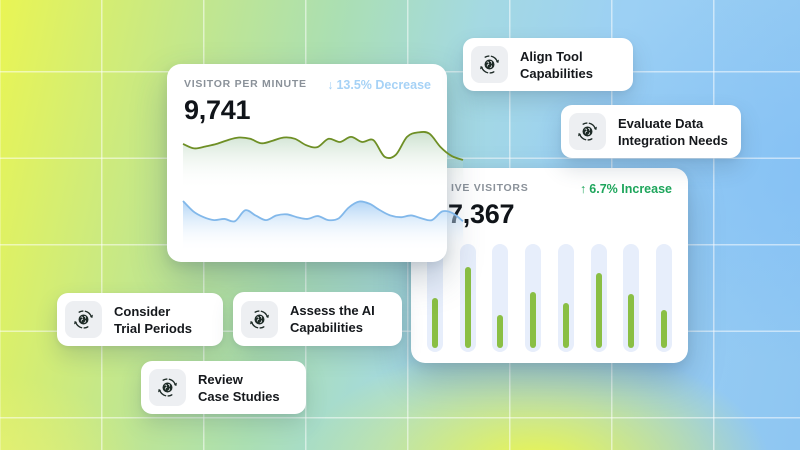 Image resolution: width=800 pixels, height=450 pixels. I want to click on chip-label-line2: Trial Periods, so click(153, 328).